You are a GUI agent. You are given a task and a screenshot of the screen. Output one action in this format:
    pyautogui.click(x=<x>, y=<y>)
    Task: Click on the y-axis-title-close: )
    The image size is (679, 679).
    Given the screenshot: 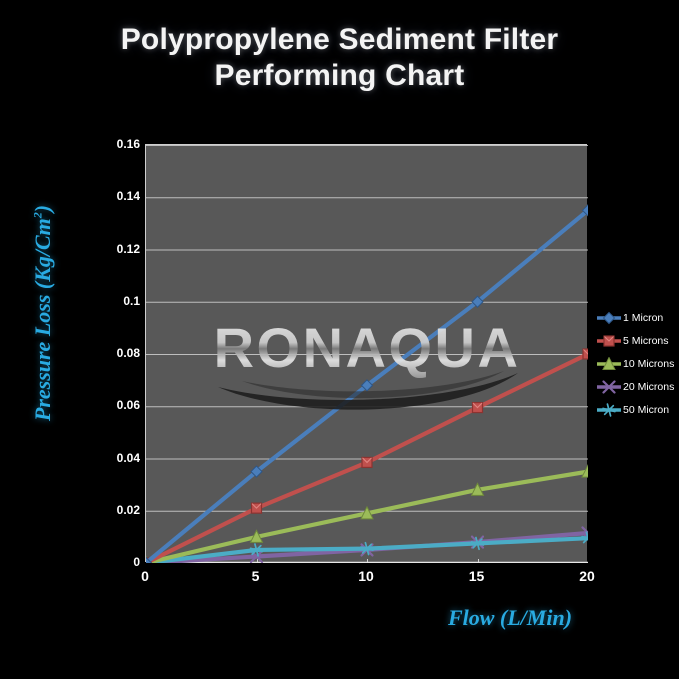 What is the action you would take?
    pyautogui.click(x=42, y=208)
    